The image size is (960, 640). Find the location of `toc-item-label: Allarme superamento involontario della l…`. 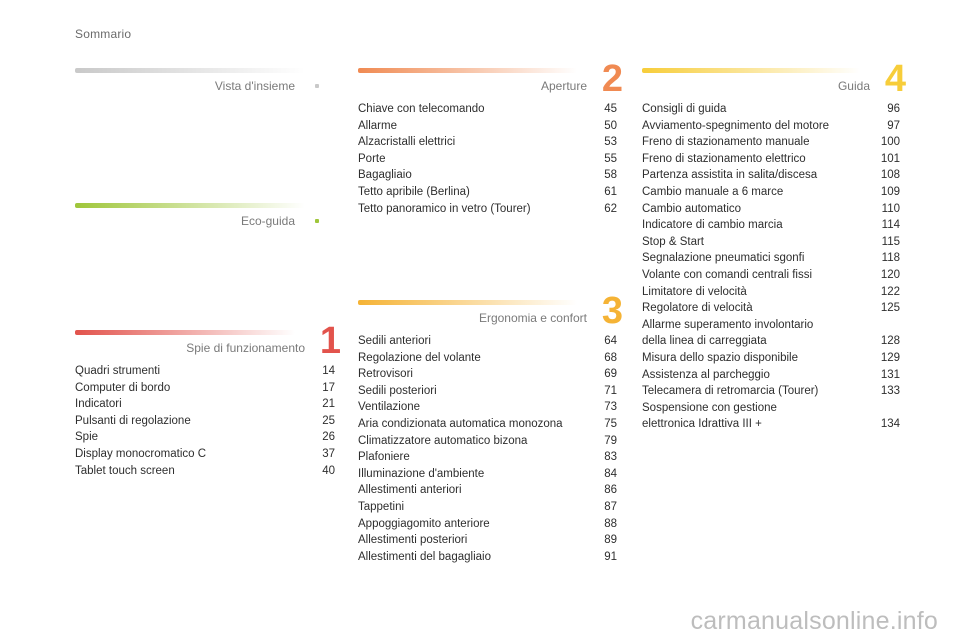

toc-item-label: Allarme superamento involontario della l… is located at coordinates (728, 333).